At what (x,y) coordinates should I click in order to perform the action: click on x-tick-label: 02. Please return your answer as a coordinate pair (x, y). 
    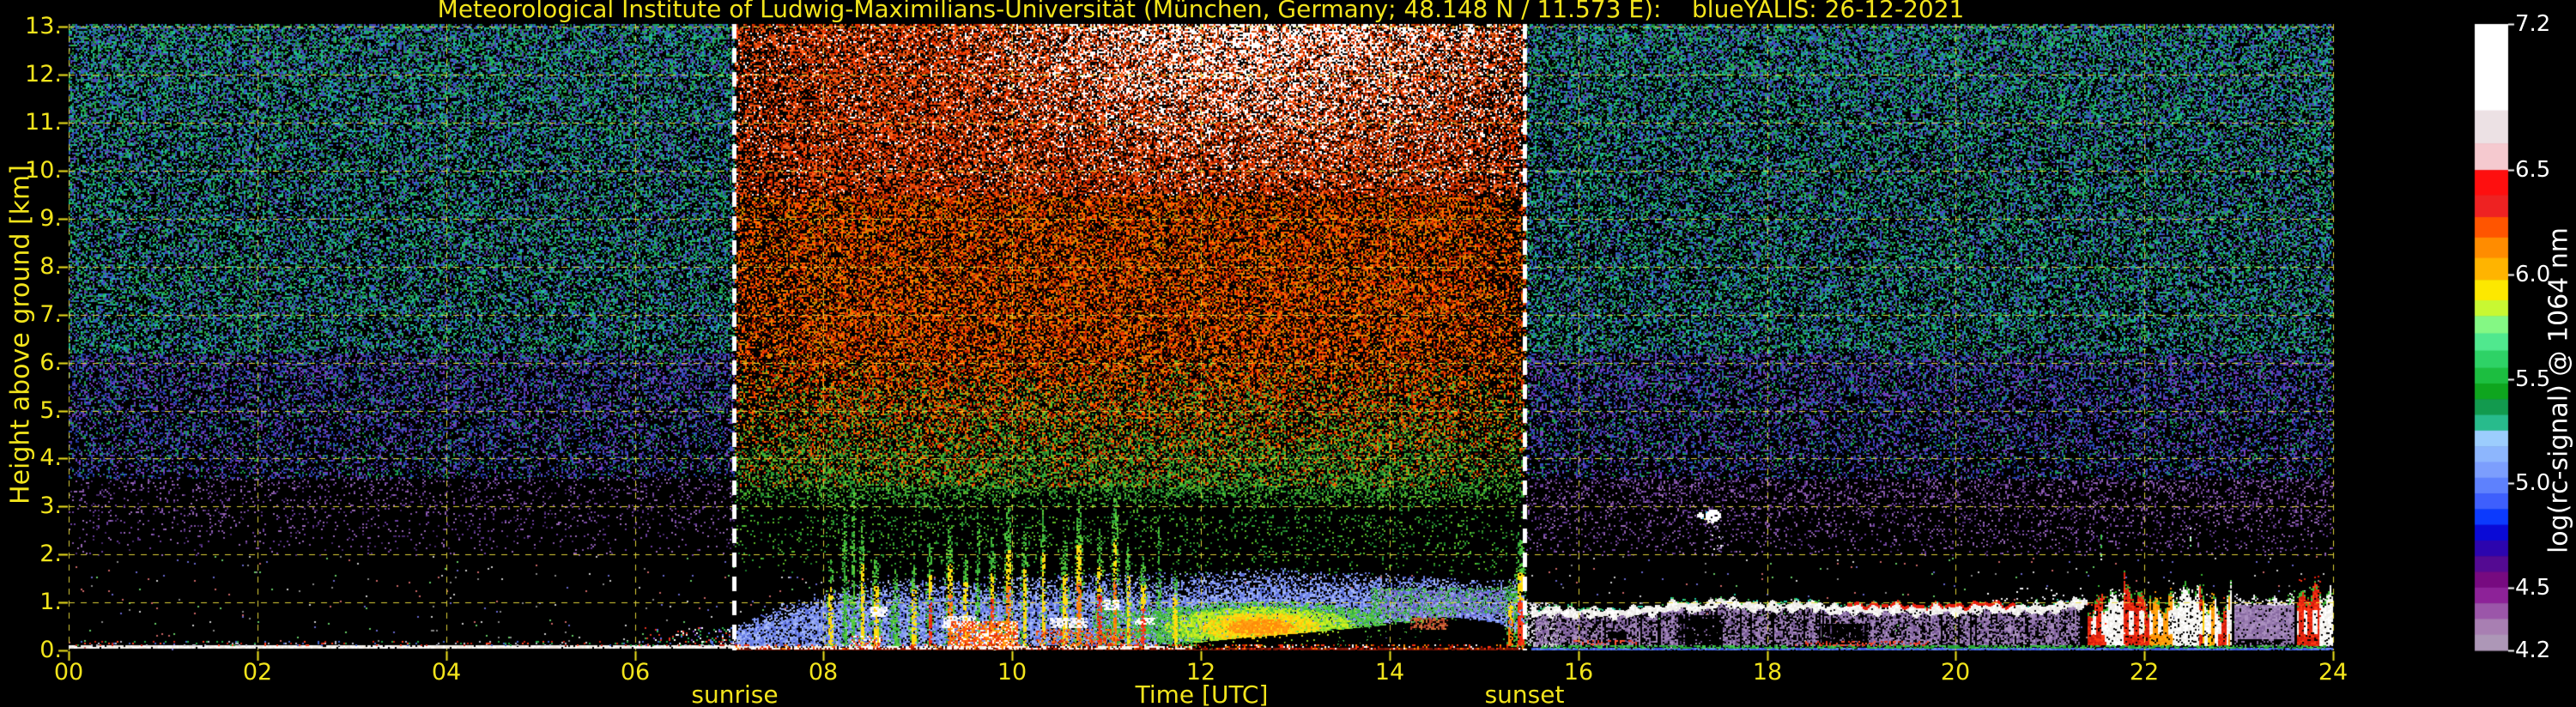
    Looking at the image, I should click on (257, 672).